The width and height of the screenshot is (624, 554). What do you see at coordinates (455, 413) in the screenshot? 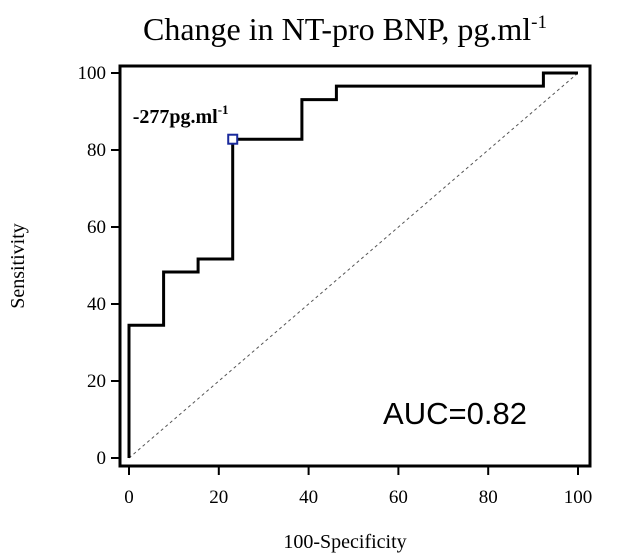
I see `auc-annotation: AUC=0.82` at bounding box center [455, 413].